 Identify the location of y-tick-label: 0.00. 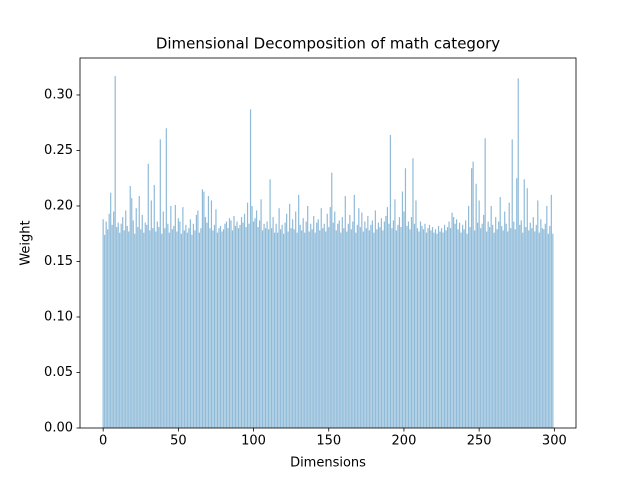
(58, 428).